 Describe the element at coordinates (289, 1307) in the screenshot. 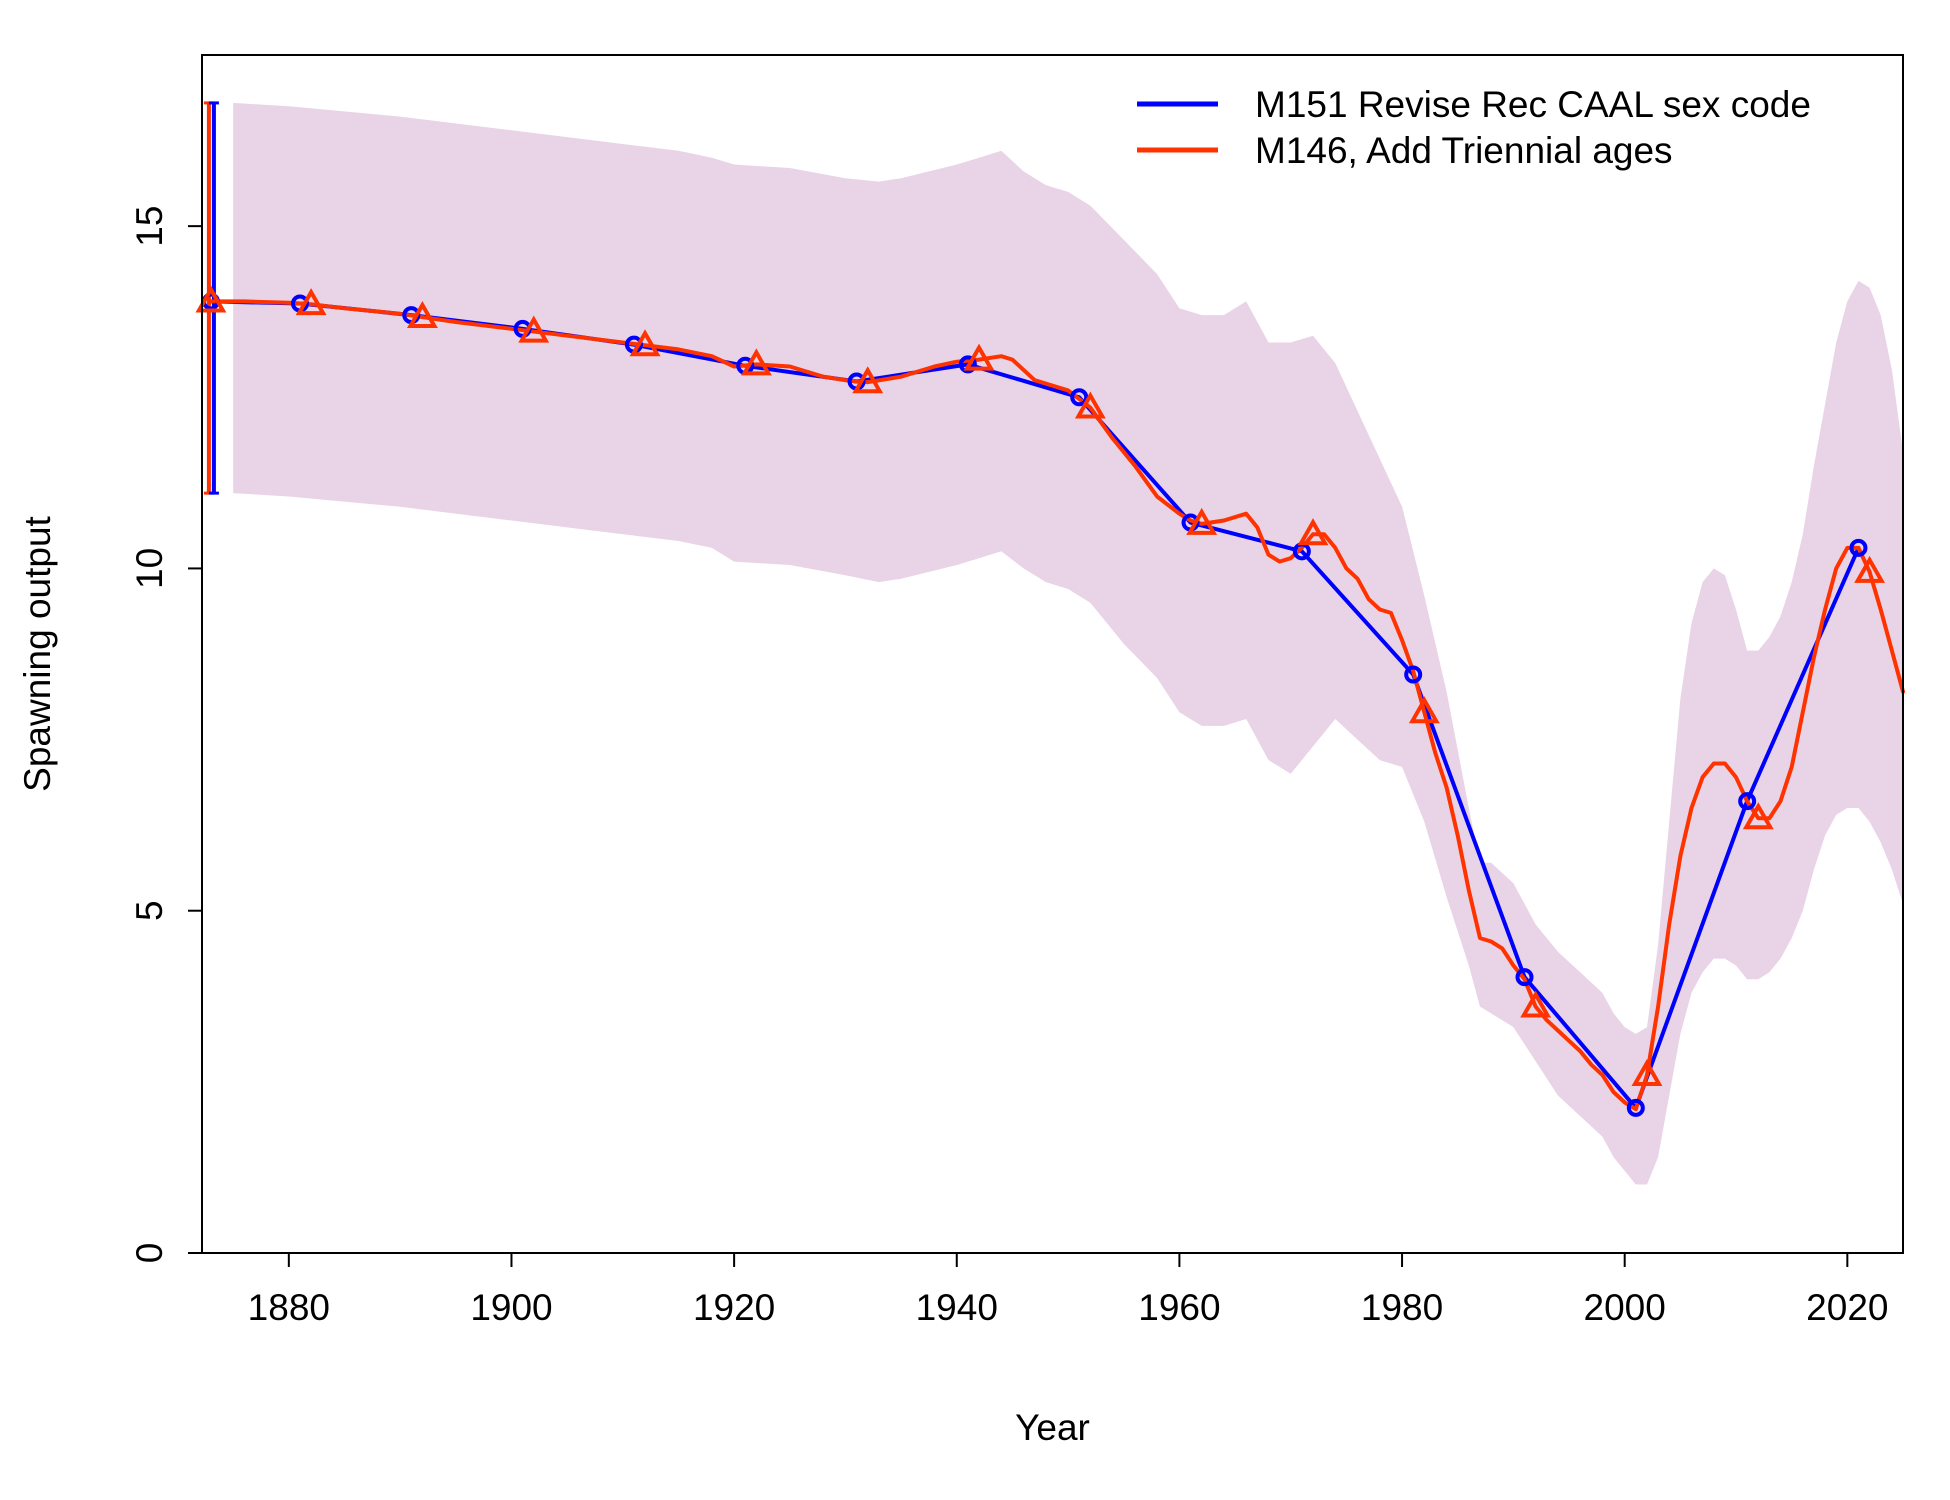

I see `x-tick-label: 1880` at that location.